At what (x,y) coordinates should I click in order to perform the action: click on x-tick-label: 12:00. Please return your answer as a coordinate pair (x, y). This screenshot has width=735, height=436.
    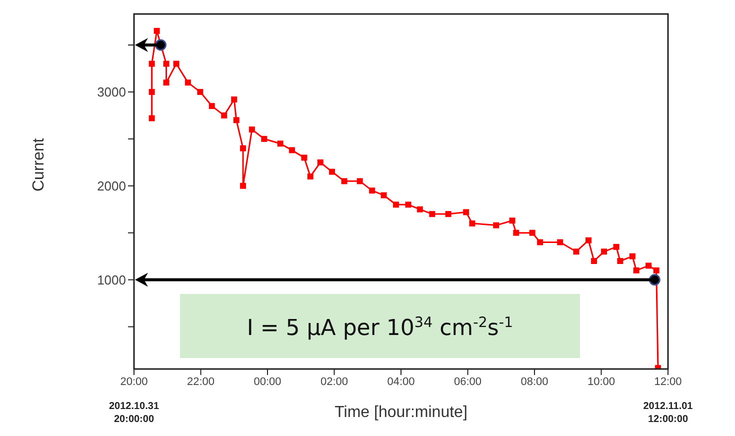
    Looking at the image, I should click on (668, 382).